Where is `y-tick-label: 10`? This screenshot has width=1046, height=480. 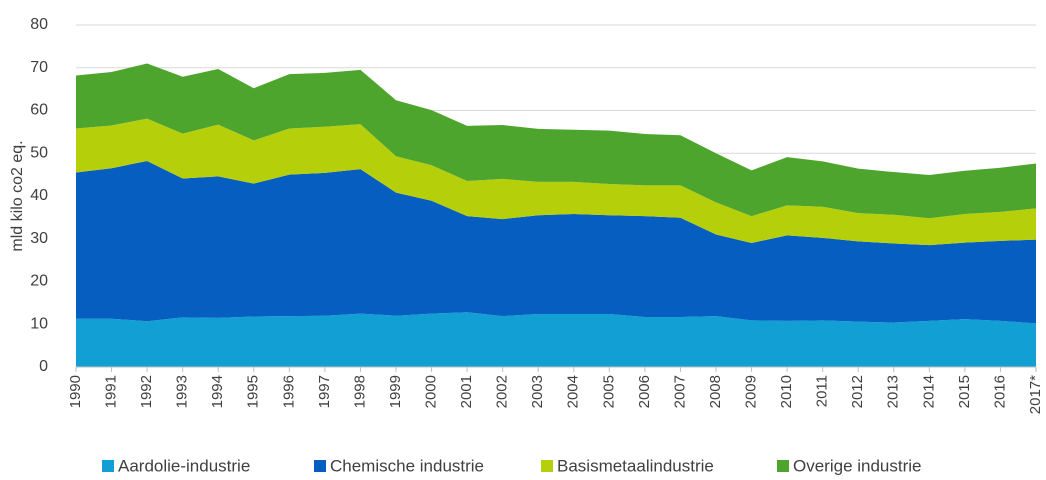
y-tick-label: 10 is located at coordinates (39, 323).